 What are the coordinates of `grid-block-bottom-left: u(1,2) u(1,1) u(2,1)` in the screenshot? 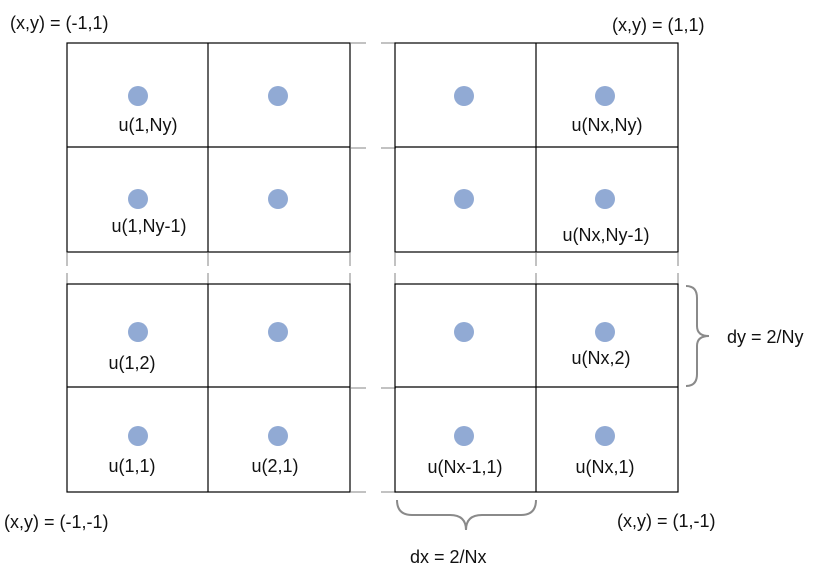 It's located at (208, 388).